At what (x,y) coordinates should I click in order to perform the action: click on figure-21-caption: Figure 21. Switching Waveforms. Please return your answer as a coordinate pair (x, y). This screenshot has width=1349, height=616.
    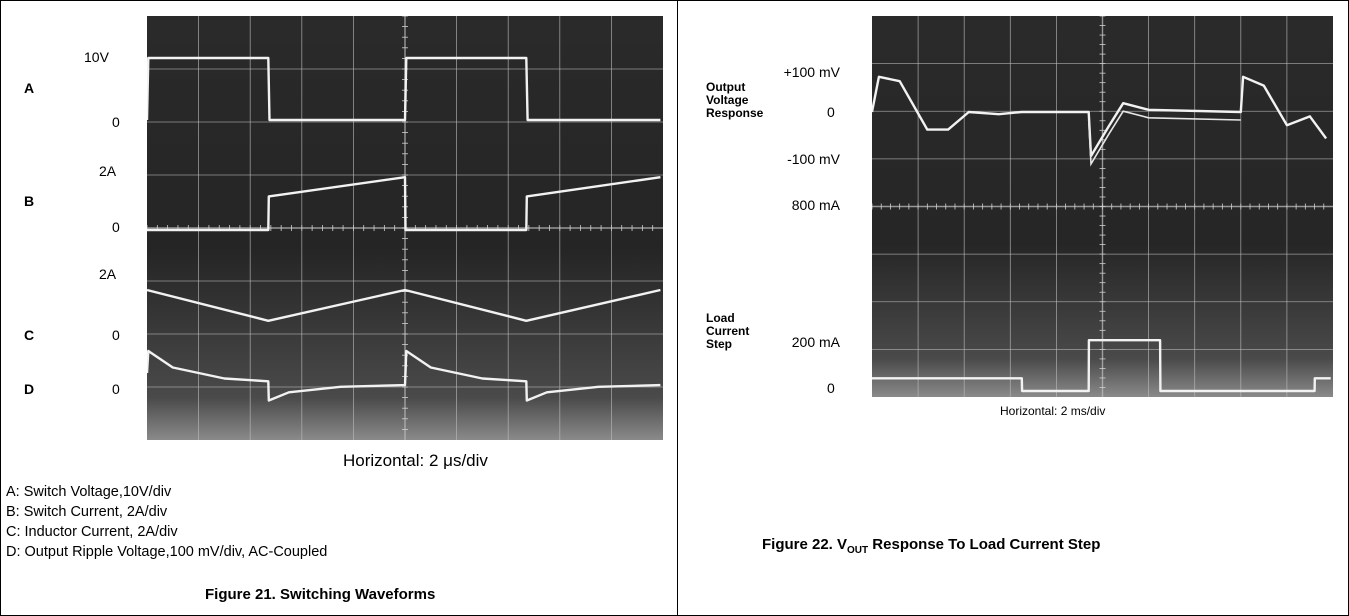
    Looking at the image, I should click on (320, 594).